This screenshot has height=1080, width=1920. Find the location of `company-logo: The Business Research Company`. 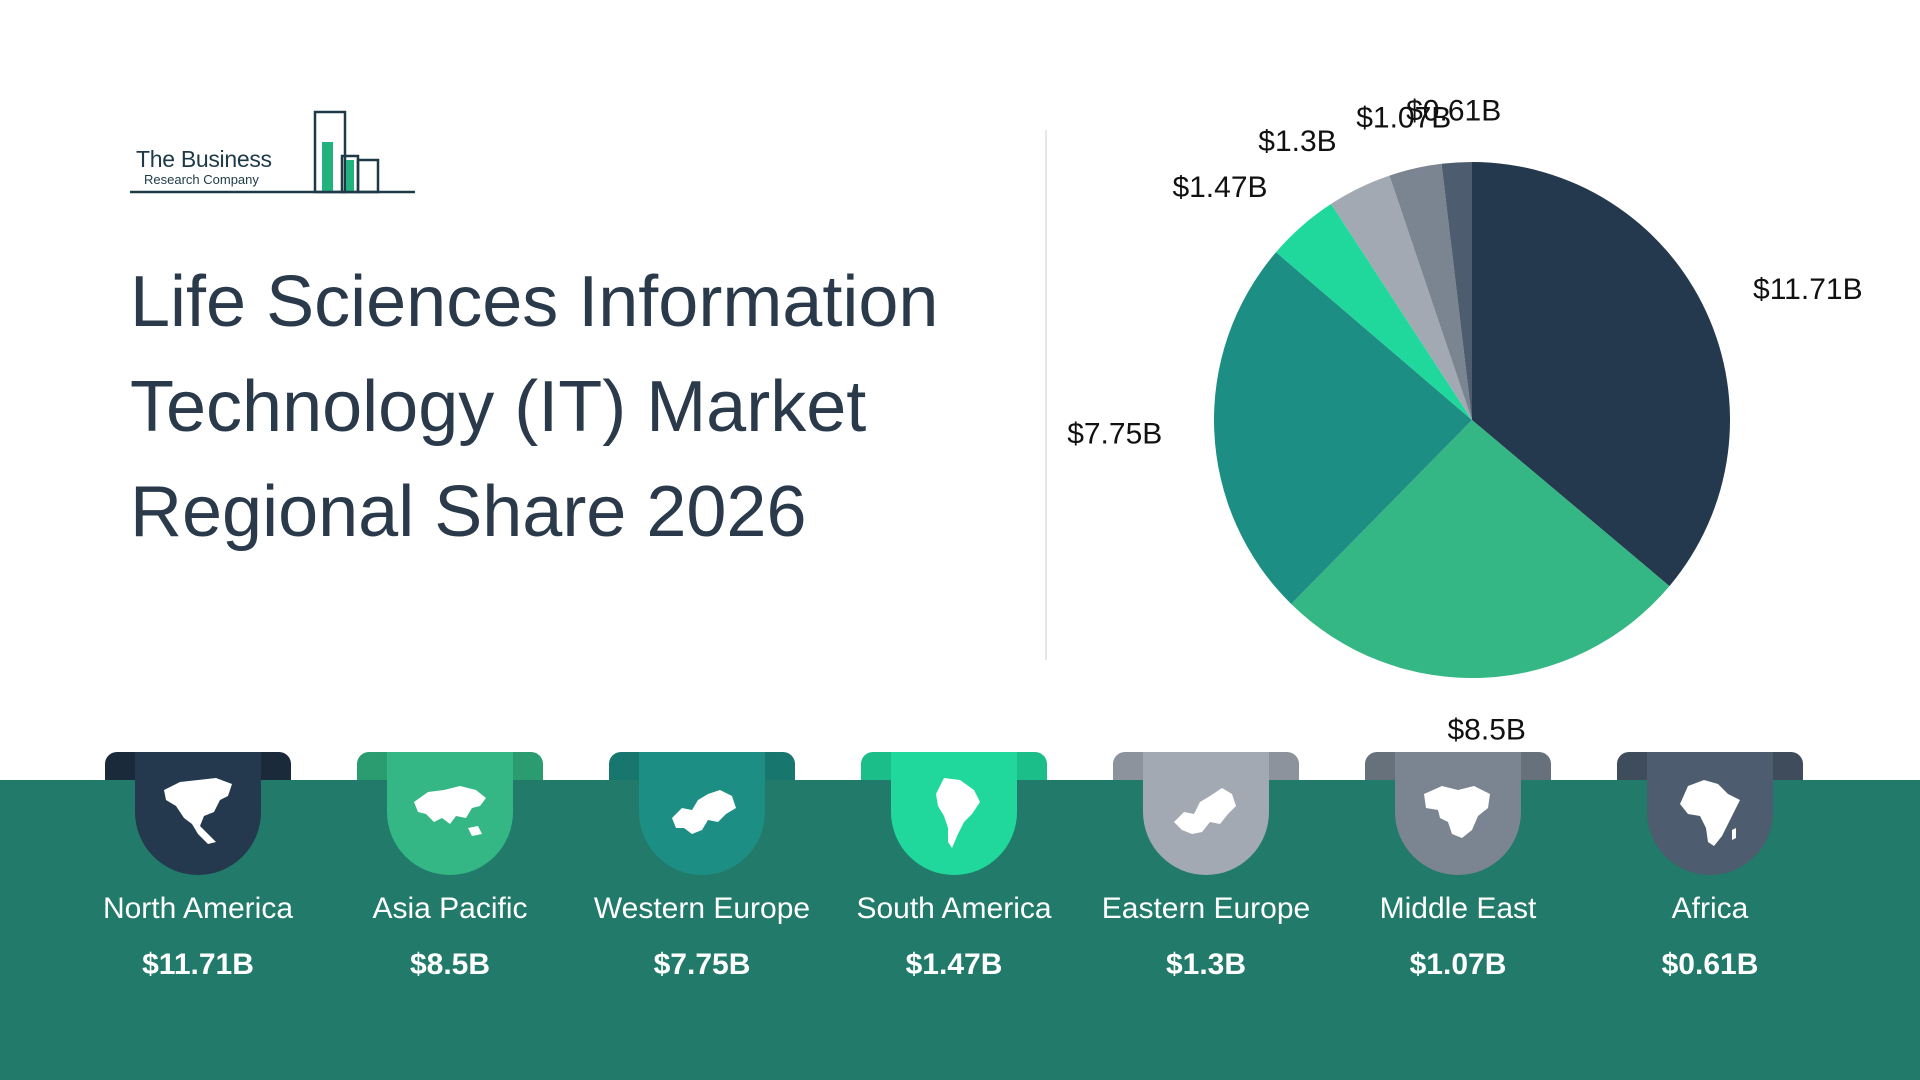

company-logo: The Business Research Company is located at coordinates (280, 153).